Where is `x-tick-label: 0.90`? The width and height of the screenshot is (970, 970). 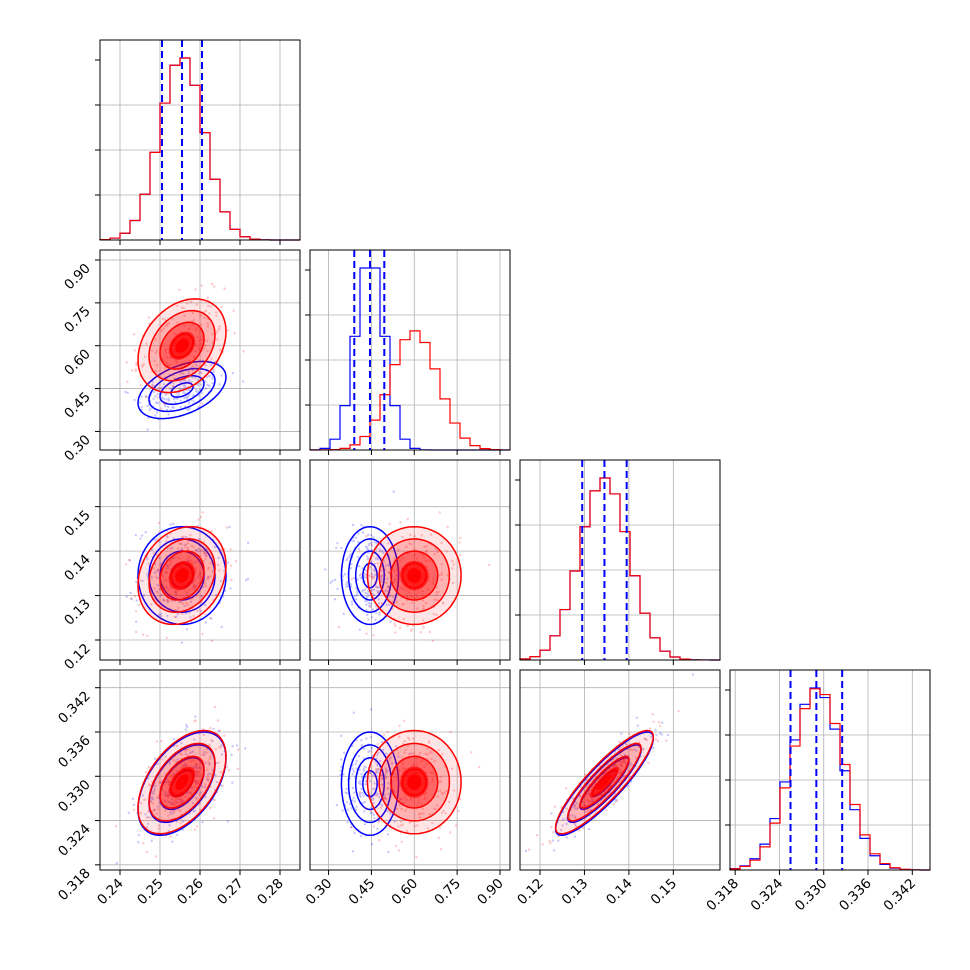 x-tick-label: 0.90 is located at coordinates (490, 892).